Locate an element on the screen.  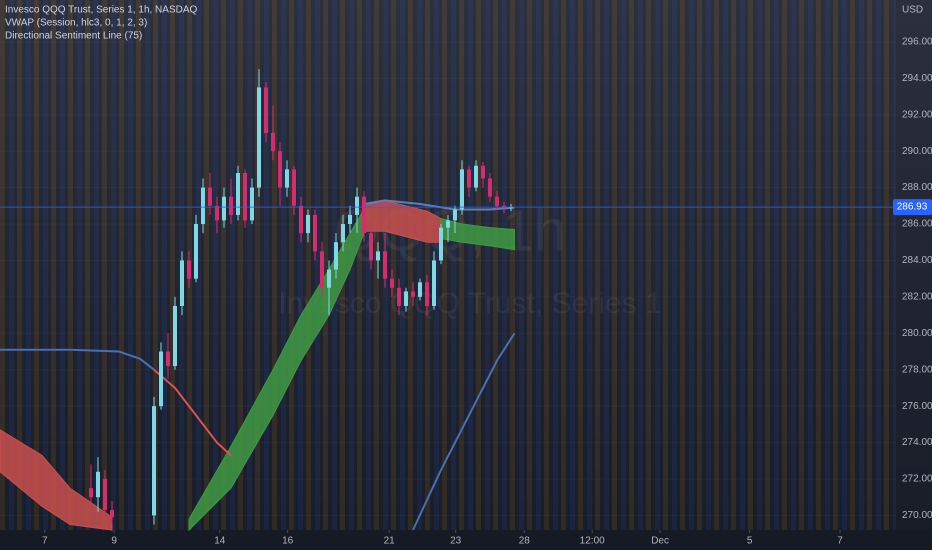
y-tick-label: 290.00 is located at coordinates (917, 151).